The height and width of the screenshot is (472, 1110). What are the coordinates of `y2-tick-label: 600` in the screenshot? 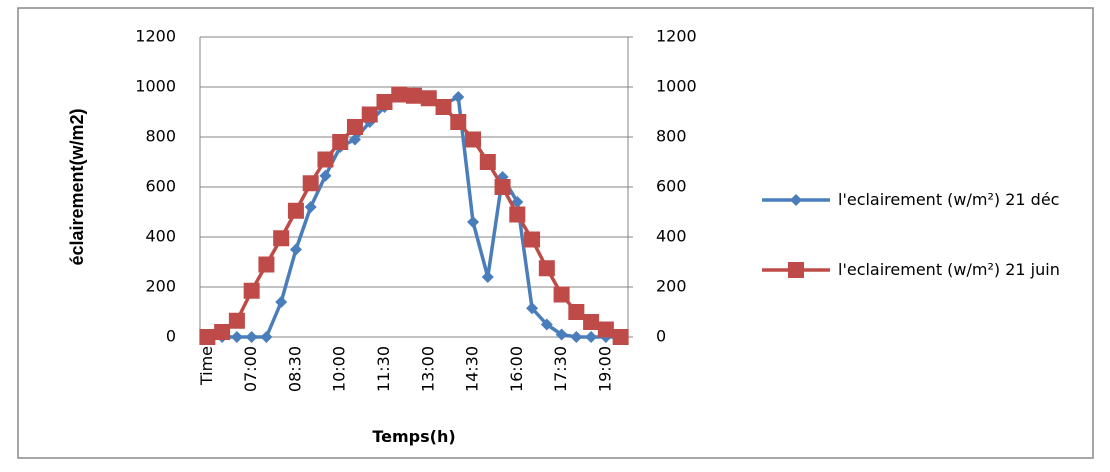 It's located at (671, 186).